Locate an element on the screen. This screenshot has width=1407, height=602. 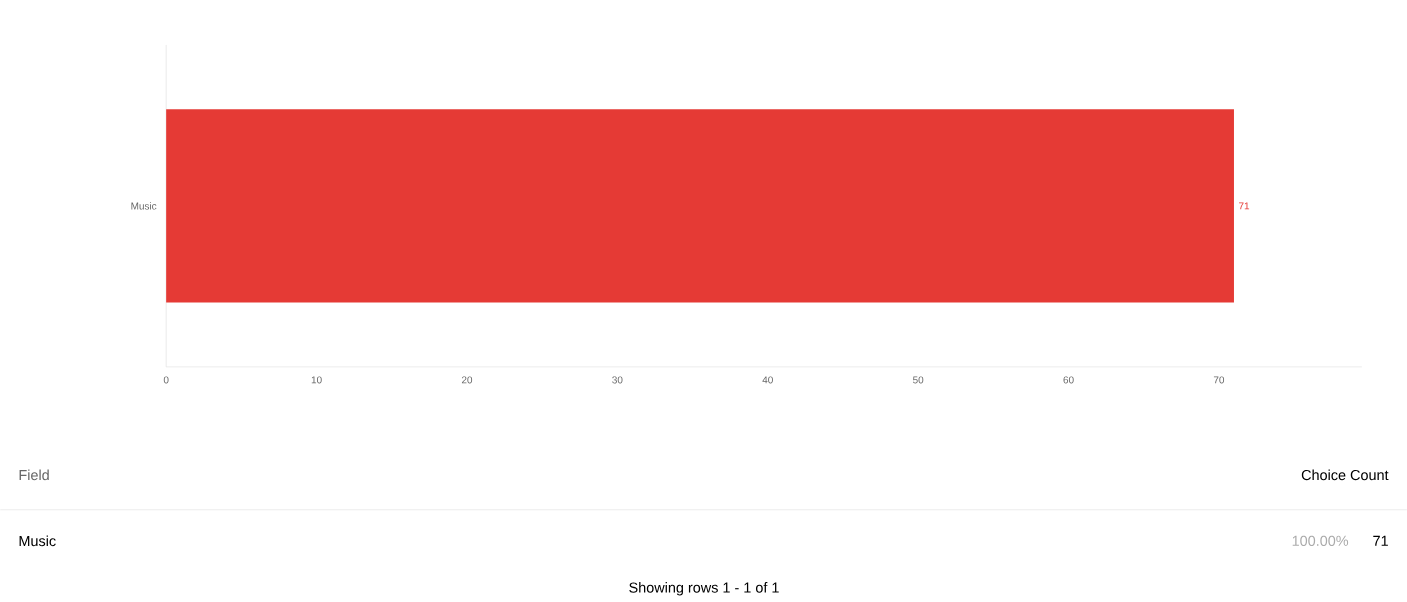
text: Choice Count is located at coordinates (1345, 475).